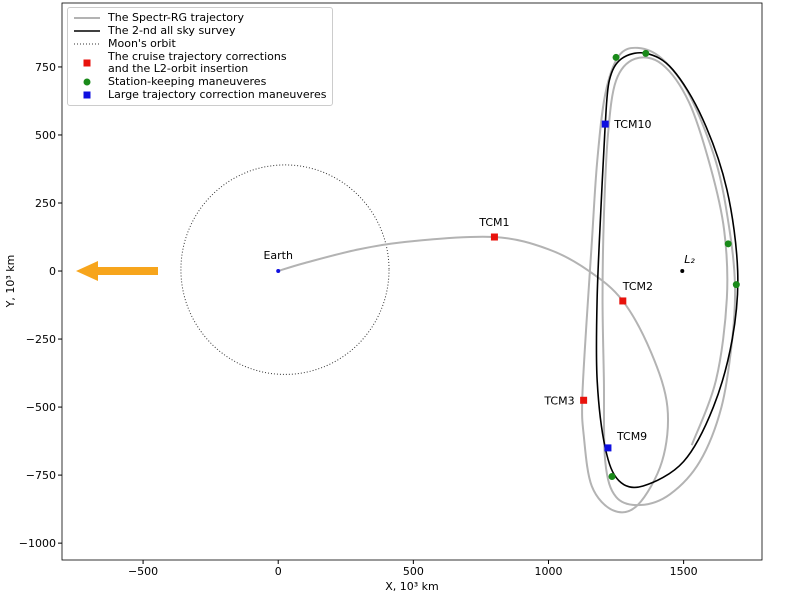 The image size is (789, 594). I want to click on y-tick-label: −500, so click(41, 407).